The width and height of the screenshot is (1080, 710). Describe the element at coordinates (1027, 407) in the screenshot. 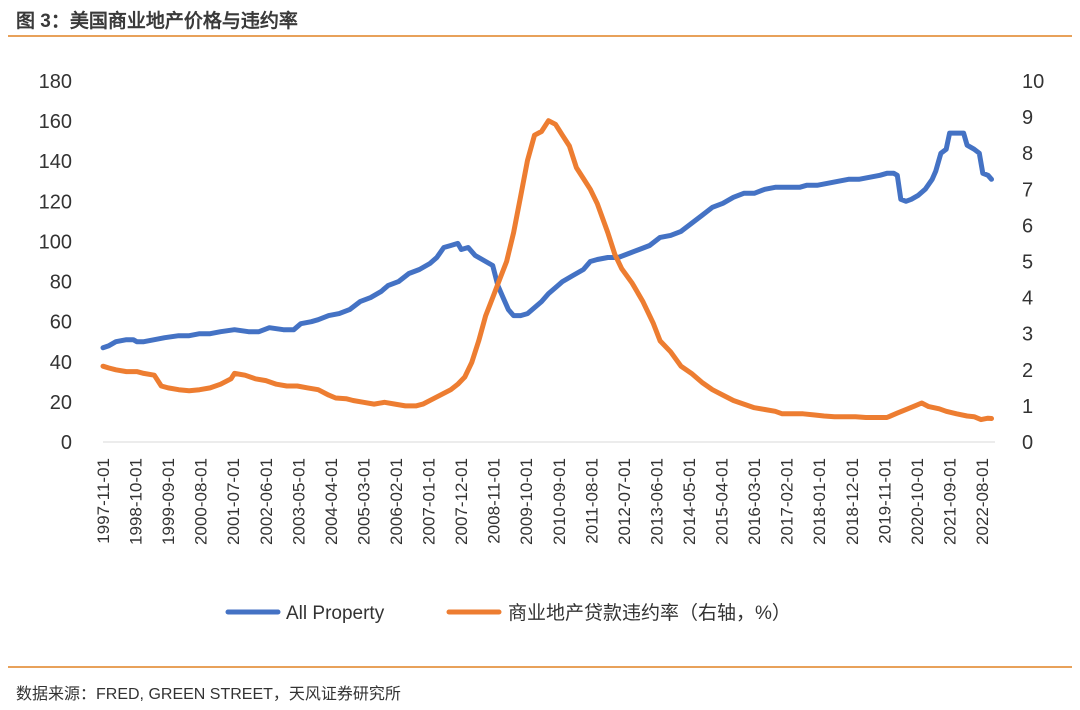

I see `right-axis-tick-label: 1` at that location.